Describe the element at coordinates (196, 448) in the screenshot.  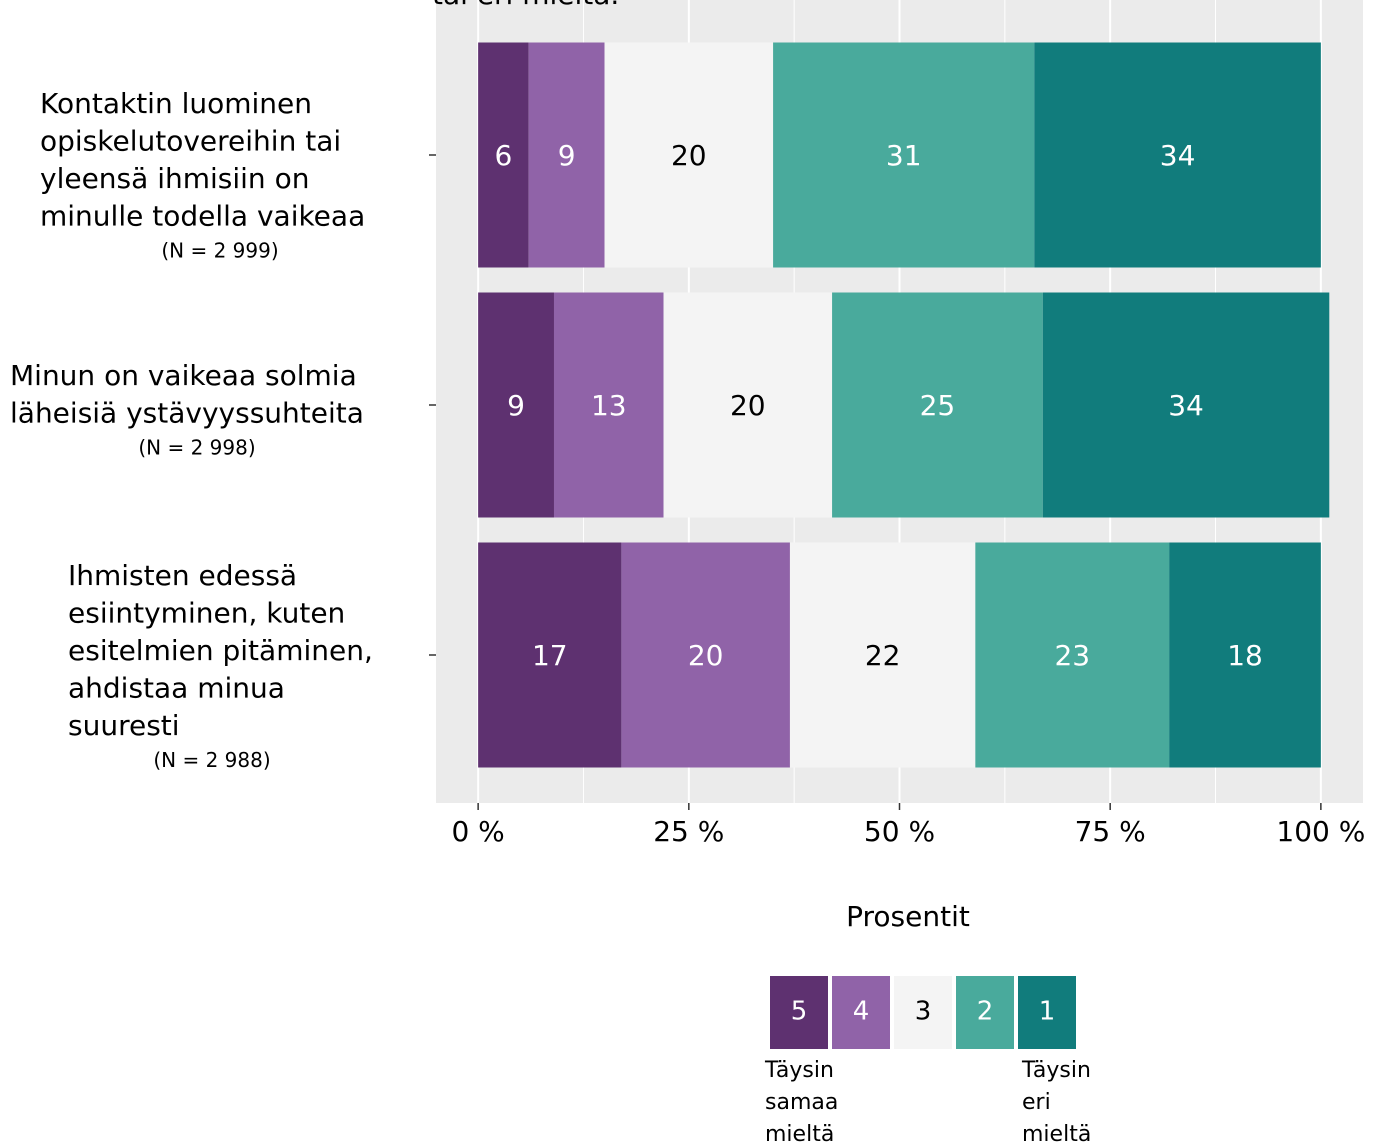
I see `category-note: (N = 2 998)` at that location.